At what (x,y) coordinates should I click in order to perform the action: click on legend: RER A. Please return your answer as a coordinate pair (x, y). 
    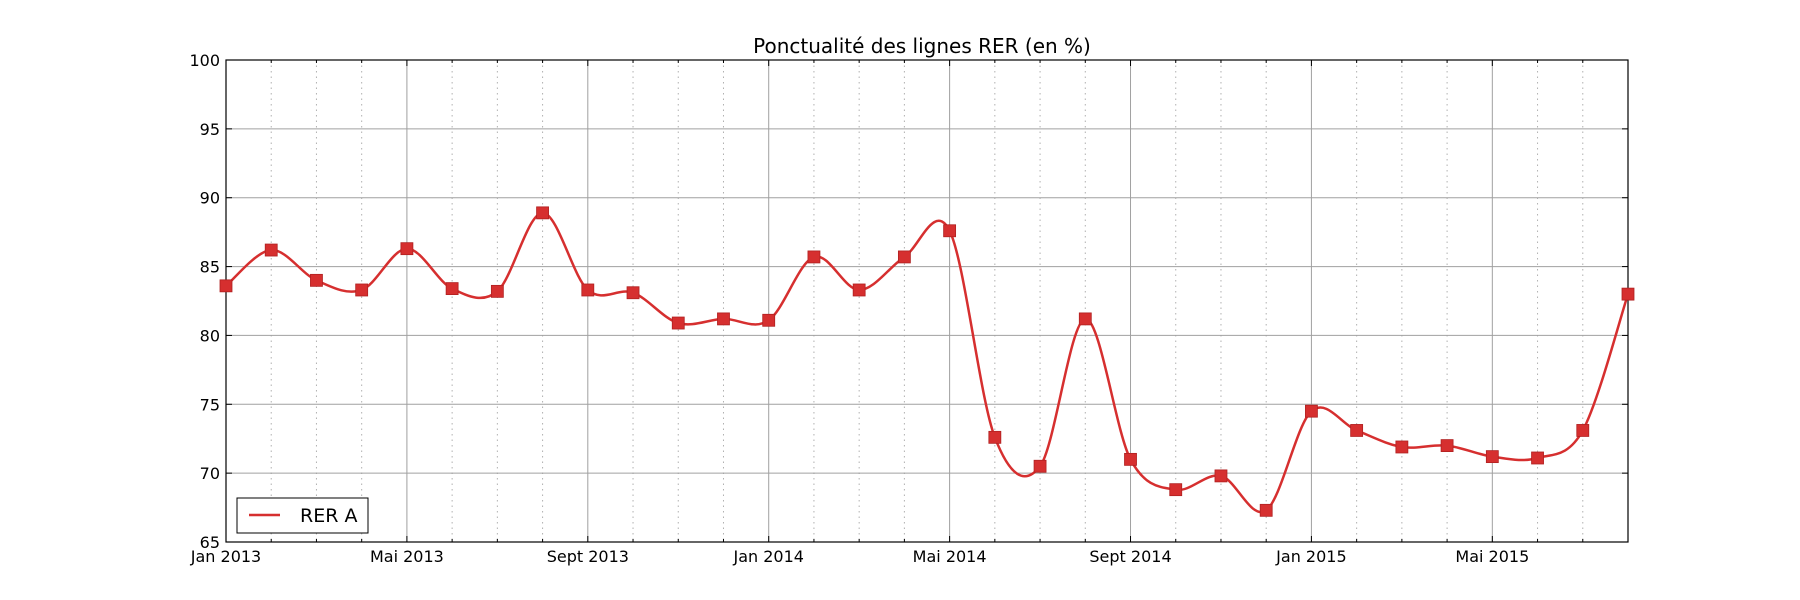
    Looking at the image, I should click on (302, 515).